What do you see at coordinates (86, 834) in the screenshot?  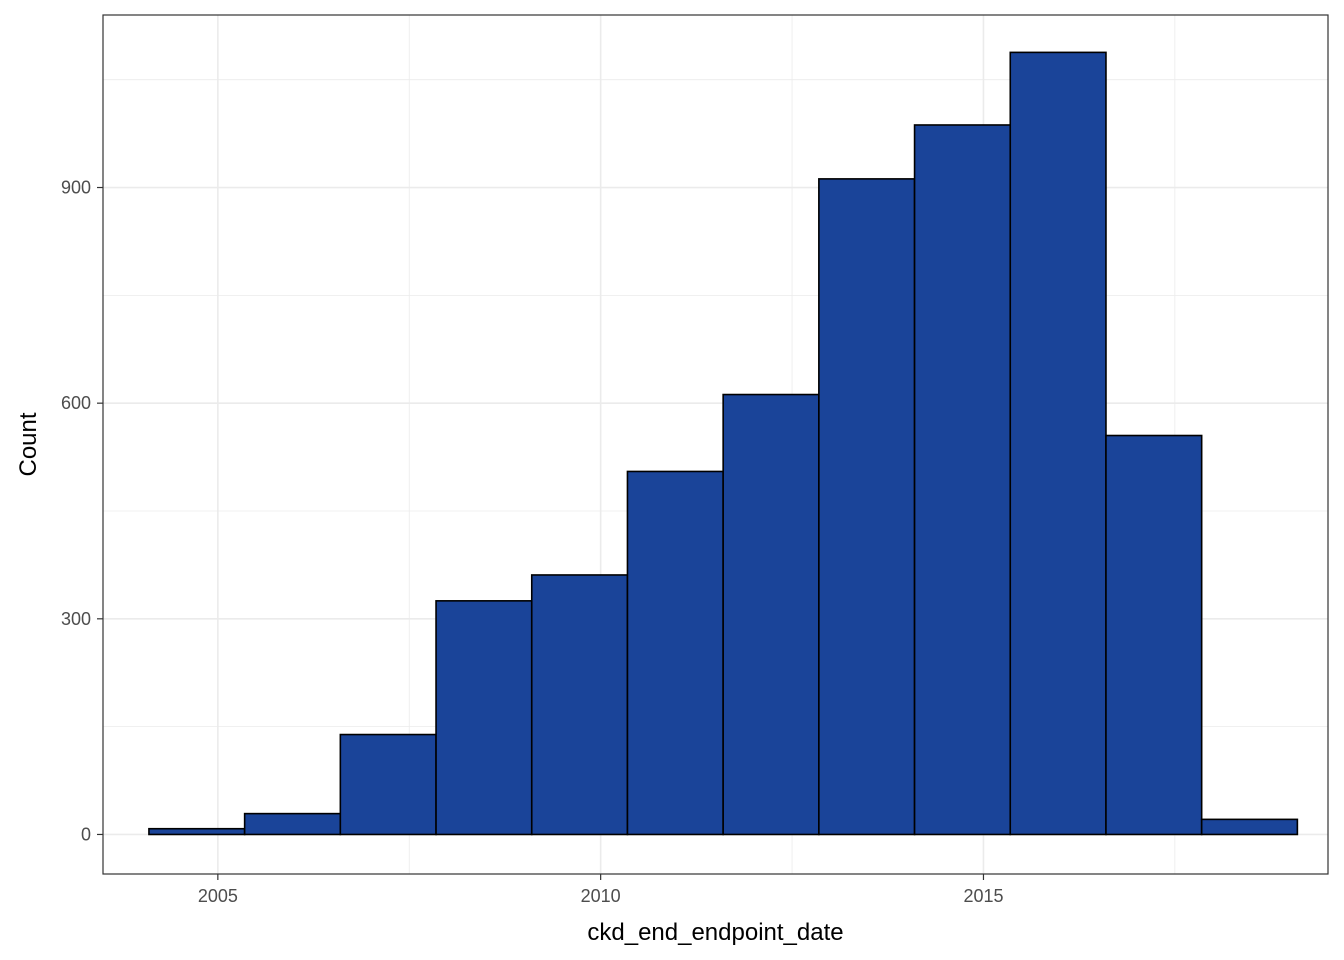 I see `y-tick-label: 0` at bounding box center [86, 834].